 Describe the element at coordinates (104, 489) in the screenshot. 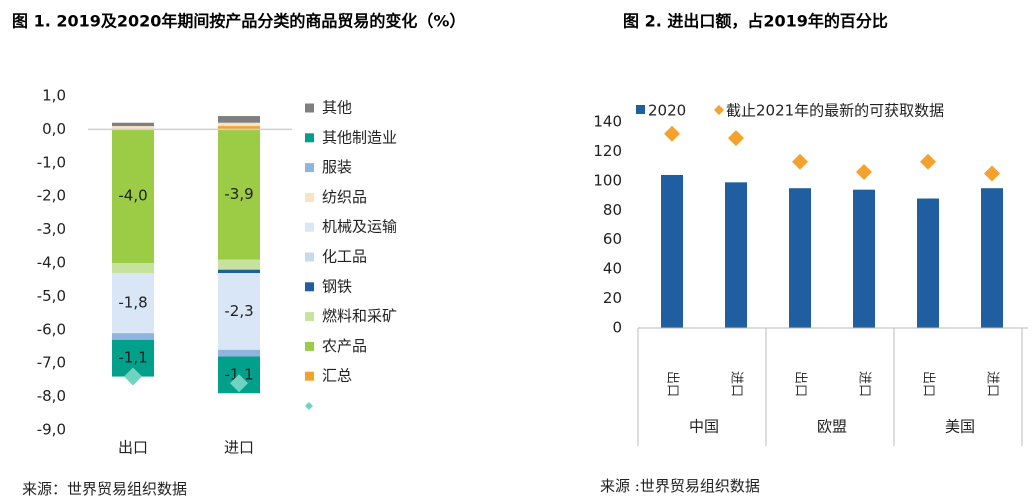

I see `source: 来源：世界贸易组织数据` at that location.